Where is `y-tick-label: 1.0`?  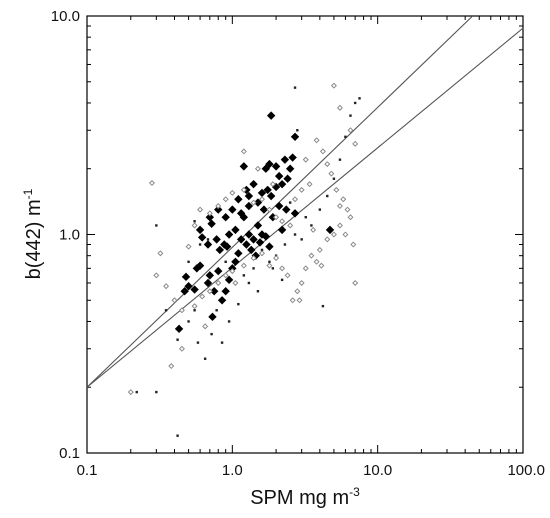 y-tick-label: 1.0 is located at coordinates (69, 235).